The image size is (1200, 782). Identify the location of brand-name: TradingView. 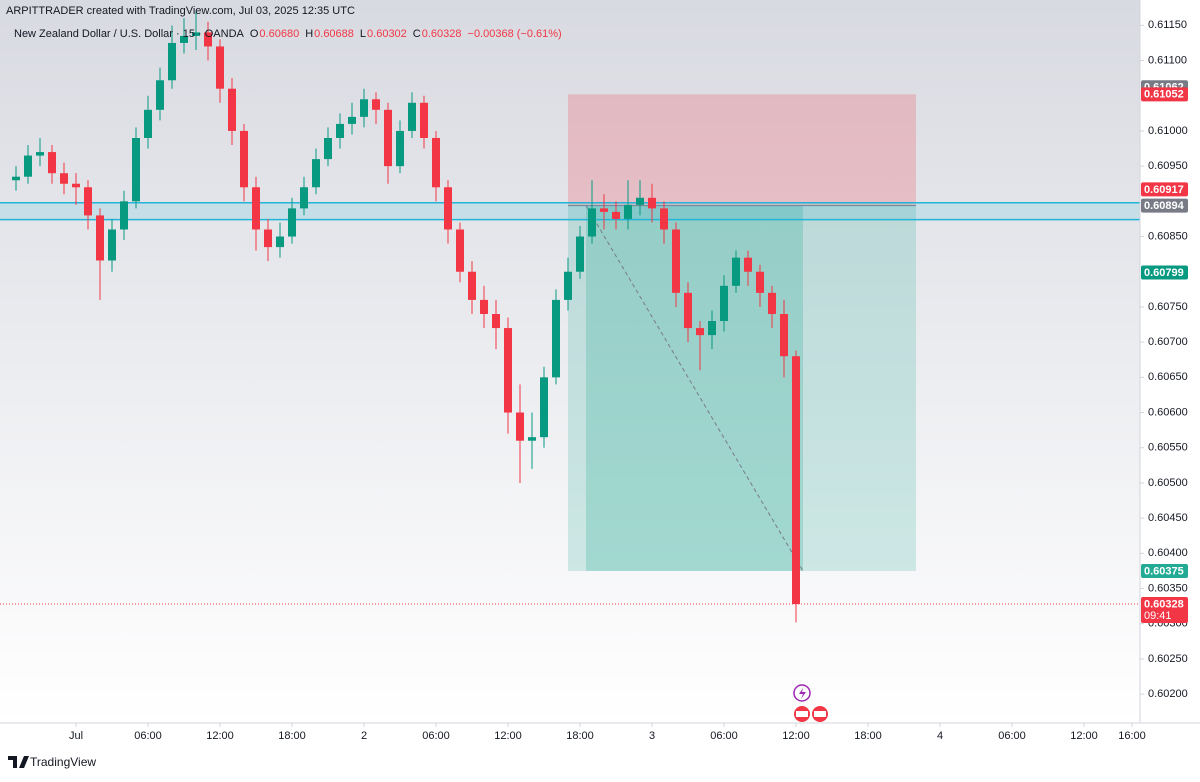
(63, 762).